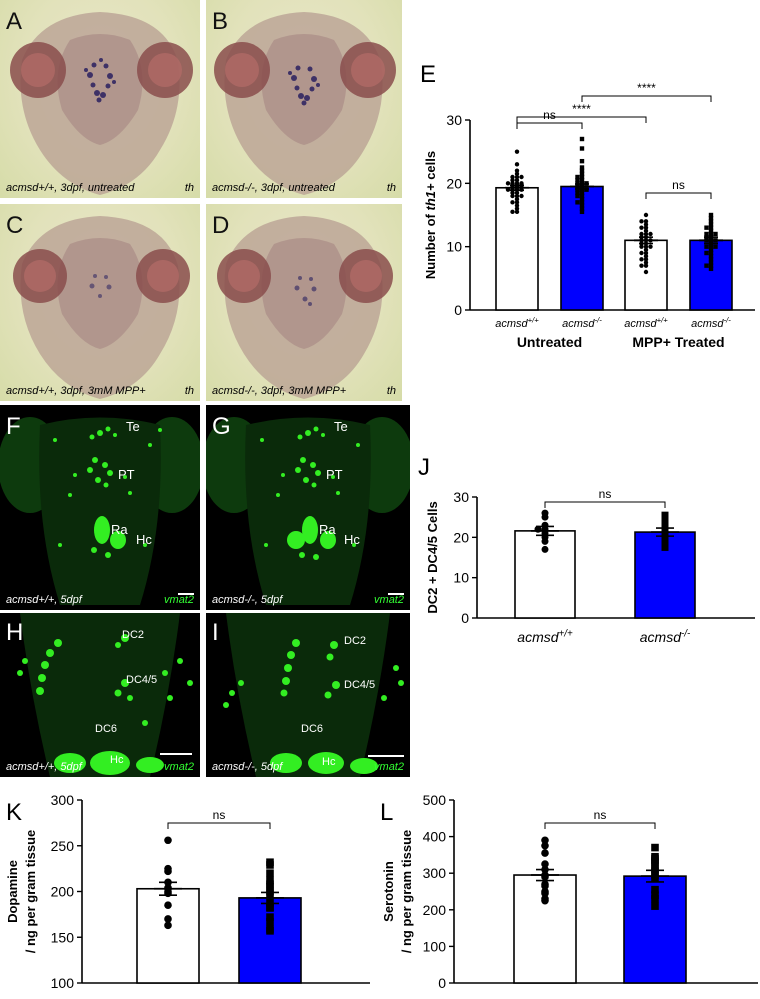 This screenshot has height=999, width=760. What do you see at coordinates (442, 983) in the screenshot?
I see `y-tick-label: 0` at bounding box center [442, 983].